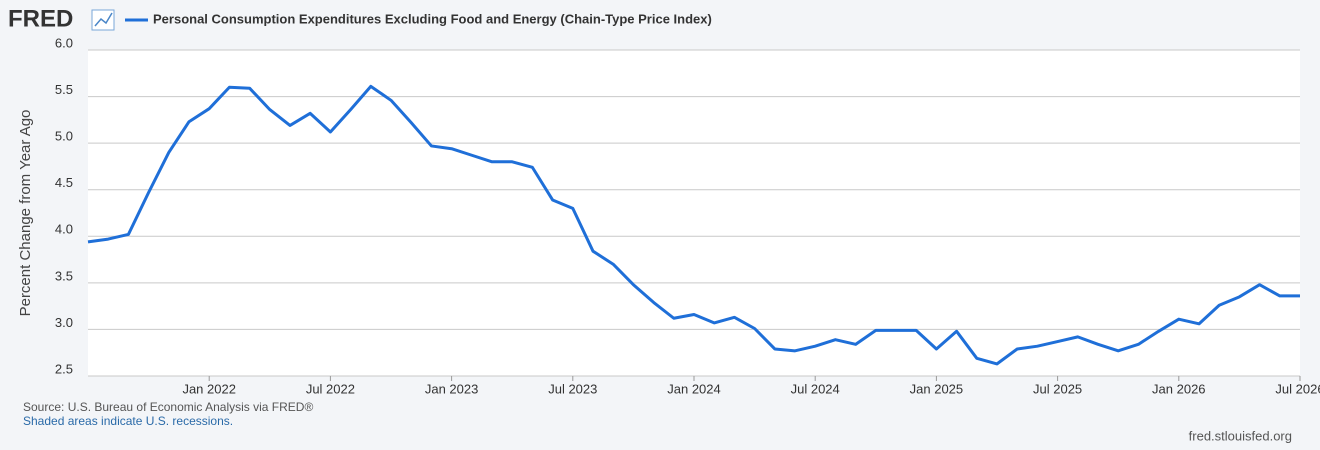  I want to click on y-tick-label: 3.0, so click(64, 322).